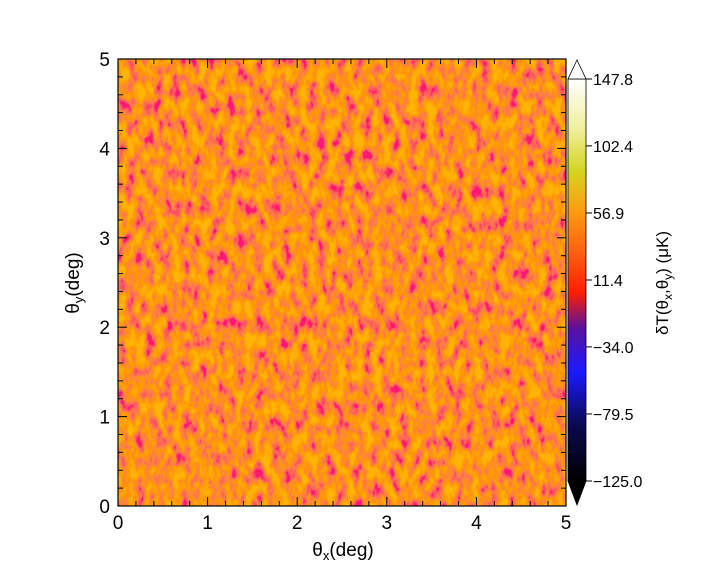 The image size is (717, 573). What do you see at coordinates (104, 60) in the screenshot?
I see `y-tick-label: 5` at bounding box center [104, 60].